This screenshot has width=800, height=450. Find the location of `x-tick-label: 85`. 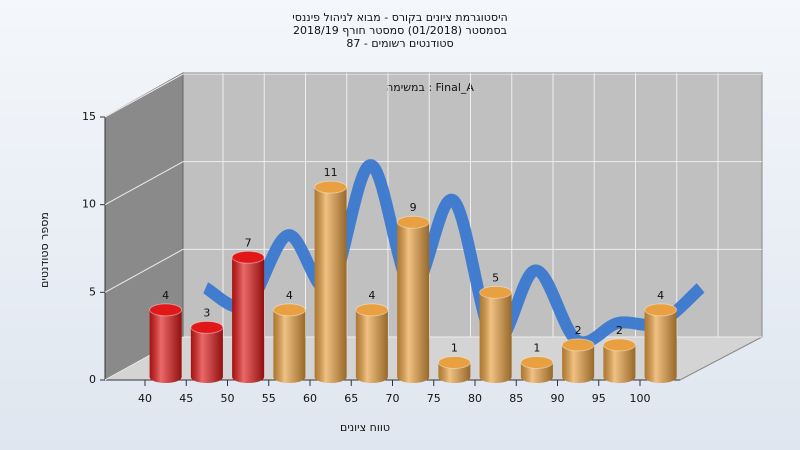

x-tick-label: 85 is located at coordinates (516, 398).